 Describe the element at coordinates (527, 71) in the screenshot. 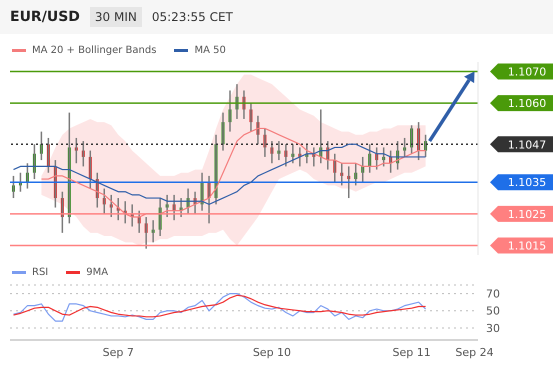

I see `y-tick-label: 1.1070` at that location.